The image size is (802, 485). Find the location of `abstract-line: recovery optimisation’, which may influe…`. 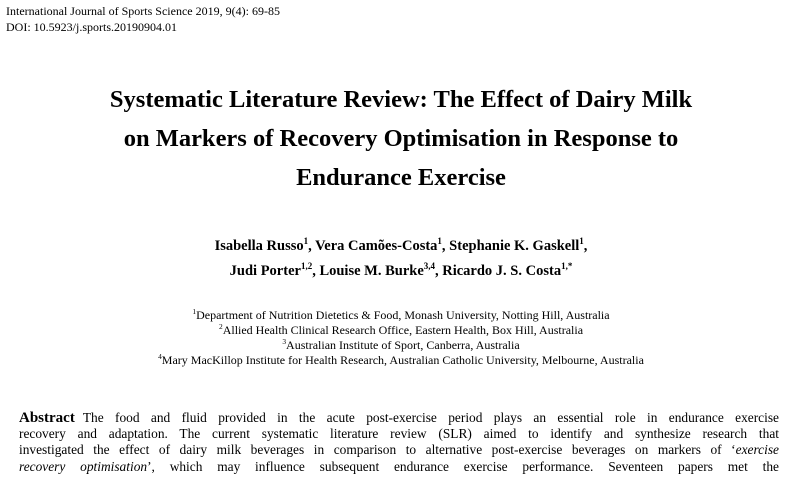

abstract-line: recovery optimisation’, which may influe… is located at coordinates (399, 467).